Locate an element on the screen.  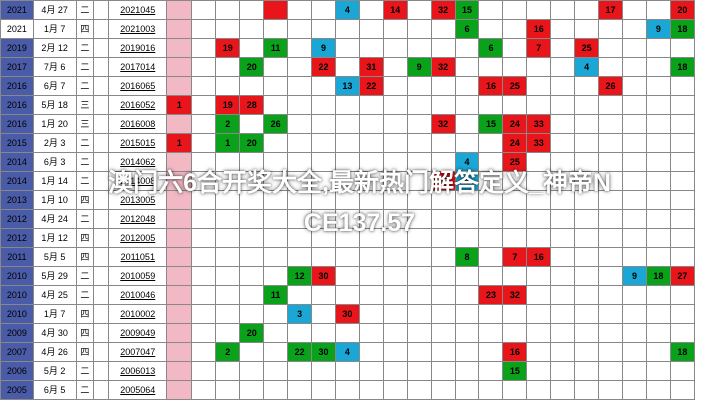
cell-number: 1 is located at coordinates (179, 105).